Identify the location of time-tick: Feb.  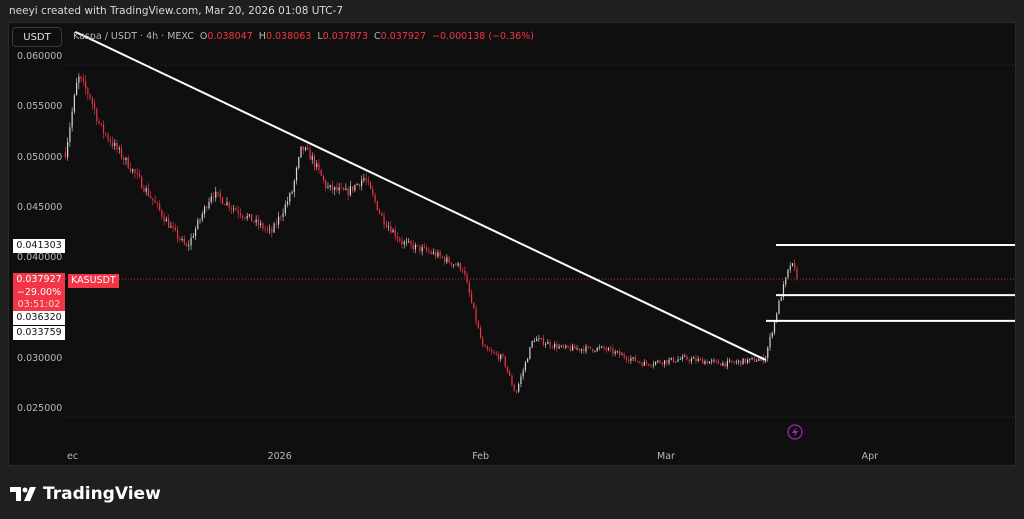
(481, 456).